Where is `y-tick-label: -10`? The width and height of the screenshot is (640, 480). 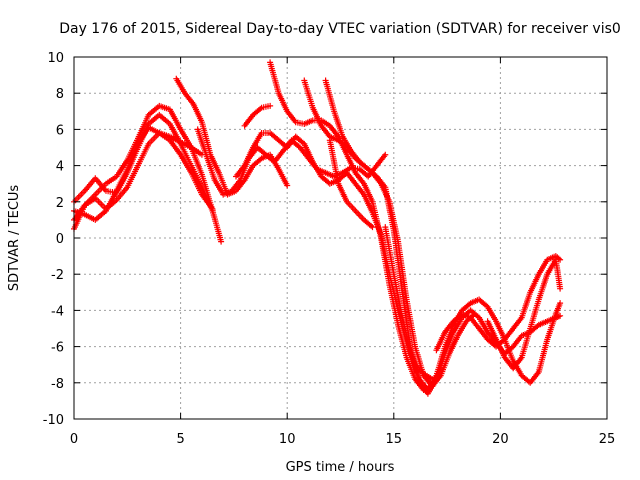 y-tick-label: -10 is located at coordinates (53, 420).